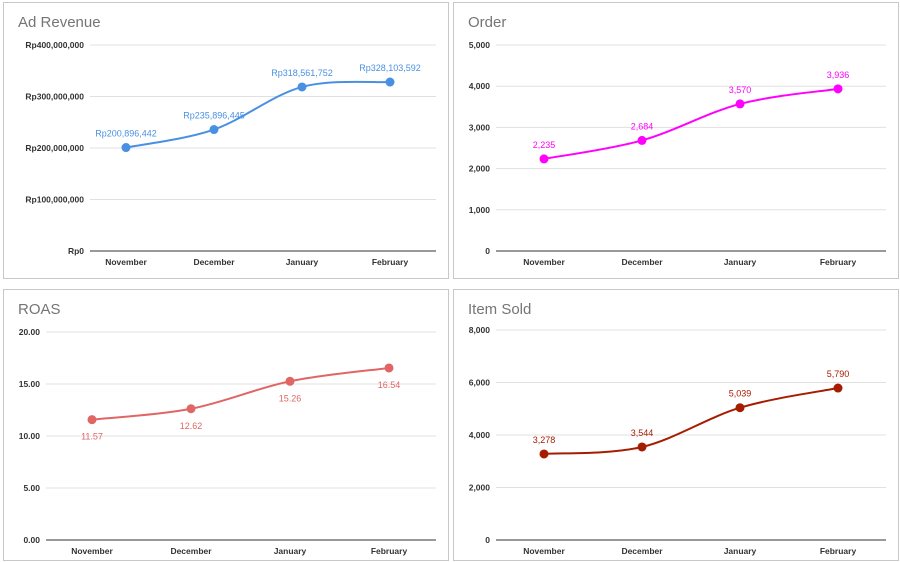  What do you see at coordinates (500, 309) in the screenshot?
I see `chart-title: Item Sold` at bounding box center [500, 309].